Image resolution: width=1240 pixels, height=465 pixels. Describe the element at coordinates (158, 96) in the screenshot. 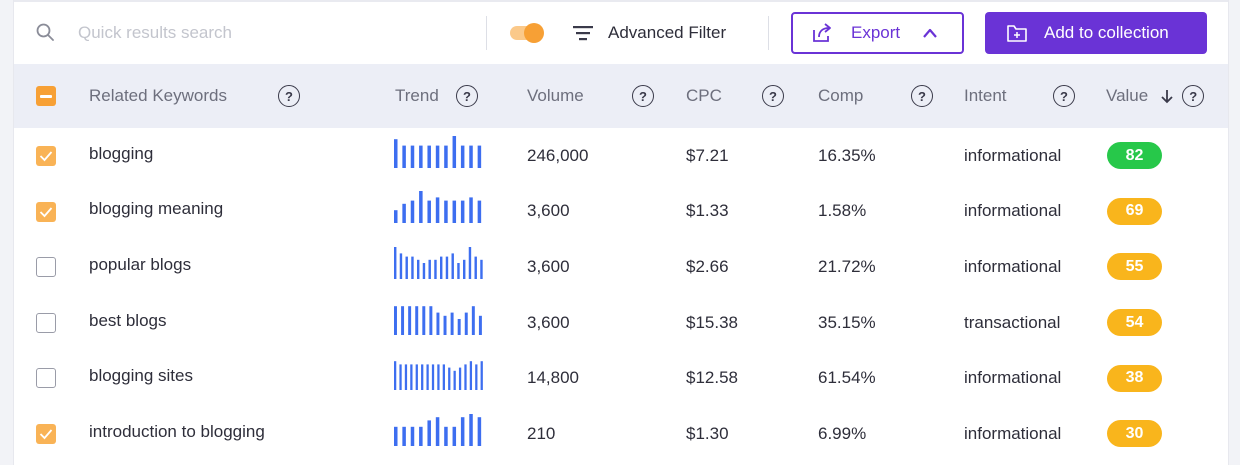

I see `column-header-keyword: Related Keywords` at that location.